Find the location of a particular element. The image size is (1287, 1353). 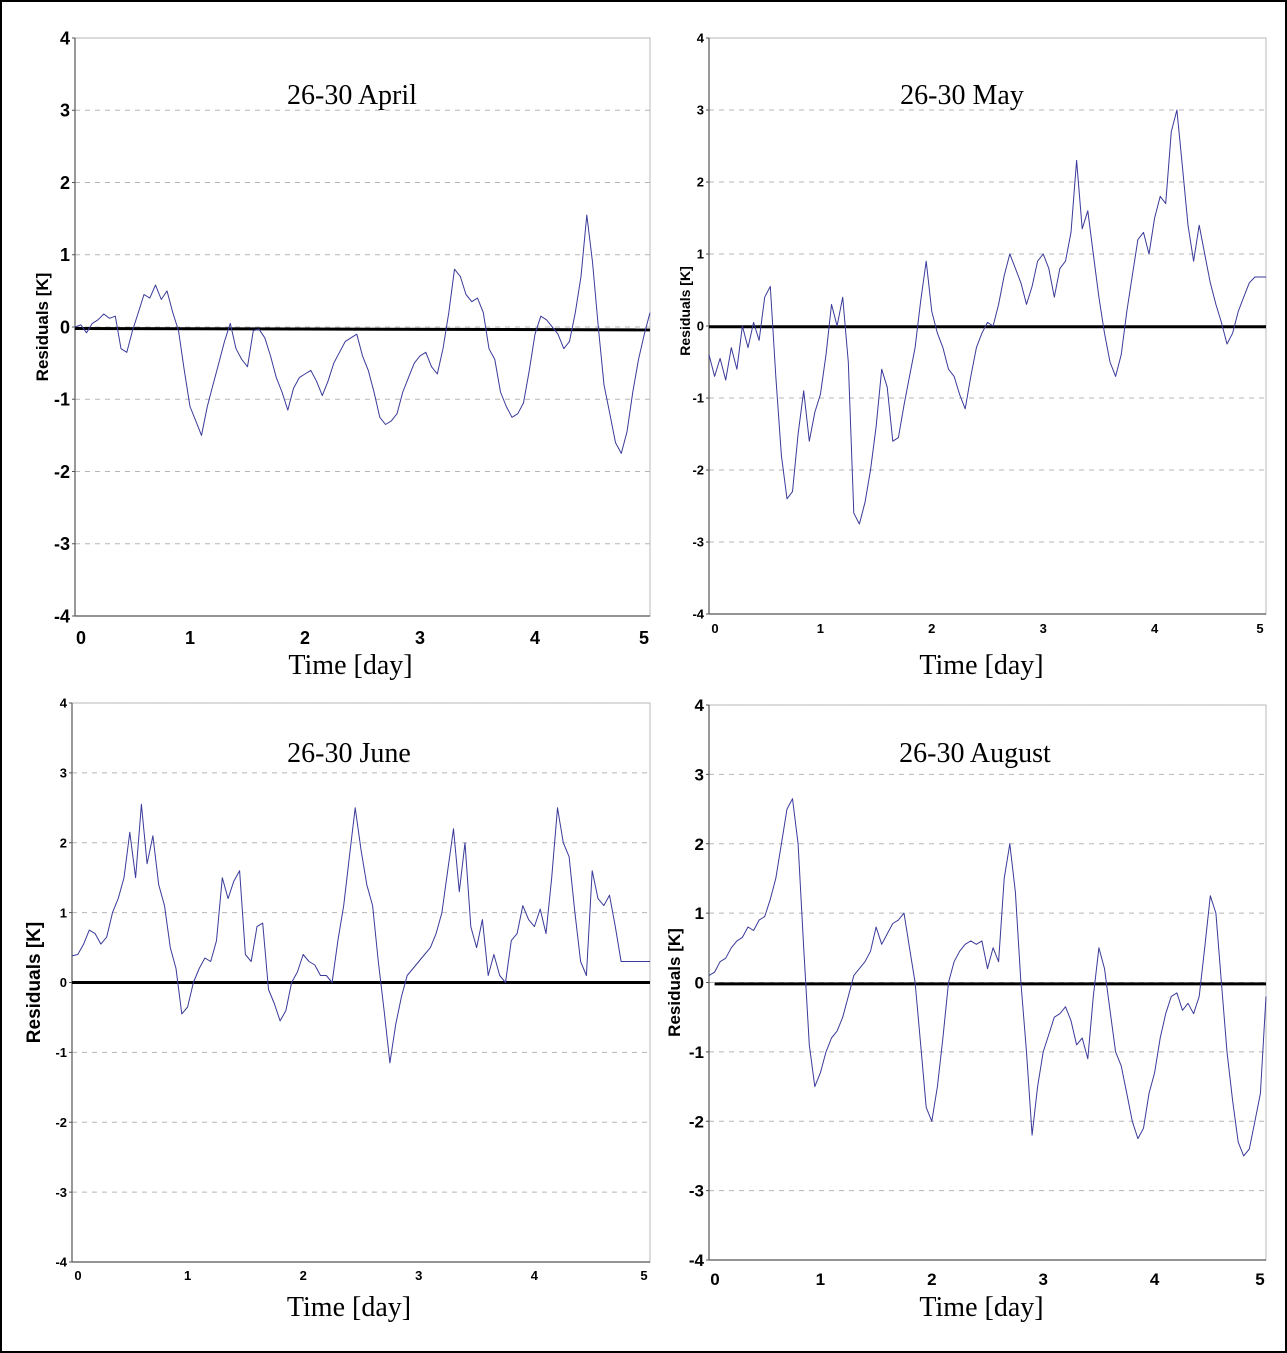

chart-title: 26-30 May is located at coordinates (962, 95).